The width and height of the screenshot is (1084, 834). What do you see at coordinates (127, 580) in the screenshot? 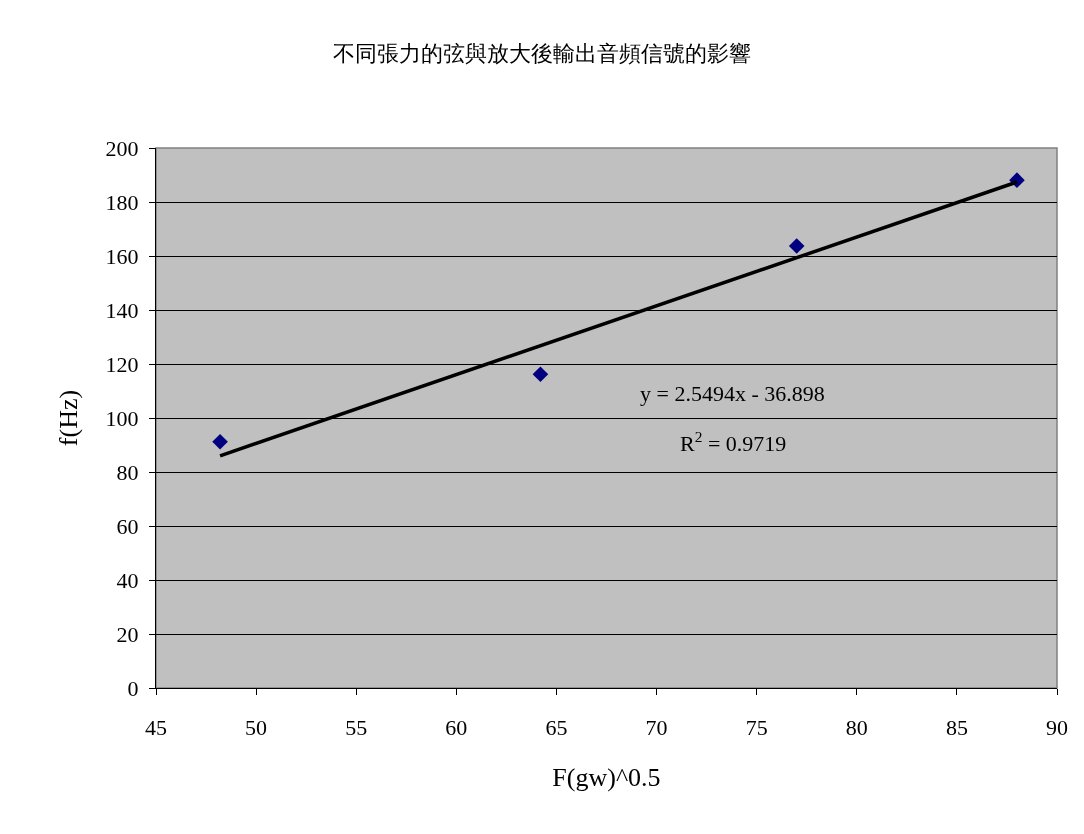
I see `y-tick-label: 40` at bounding box center [127, 580].